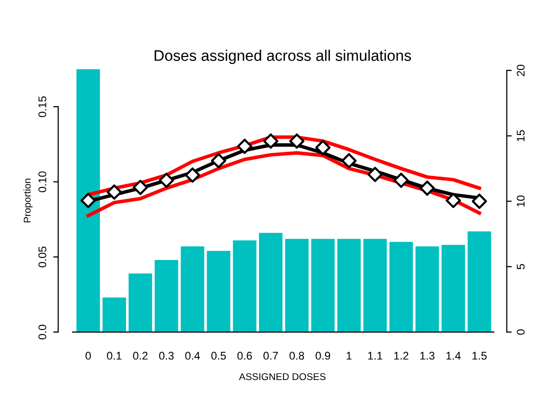 The image size is (534, 402). Describe the element at coordinates (270, 356) in the screenshot. I see `x-tick-label: 0.7` at that location.